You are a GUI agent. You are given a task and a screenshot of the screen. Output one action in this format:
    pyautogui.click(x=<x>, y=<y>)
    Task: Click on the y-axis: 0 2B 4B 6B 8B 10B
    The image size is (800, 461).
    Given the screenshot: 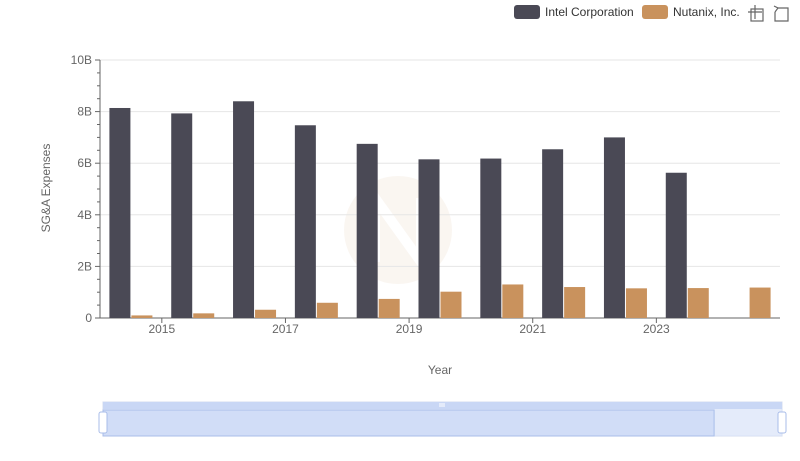 What is the action you would take?
    pyautogui.click(x=86, y=189)
    